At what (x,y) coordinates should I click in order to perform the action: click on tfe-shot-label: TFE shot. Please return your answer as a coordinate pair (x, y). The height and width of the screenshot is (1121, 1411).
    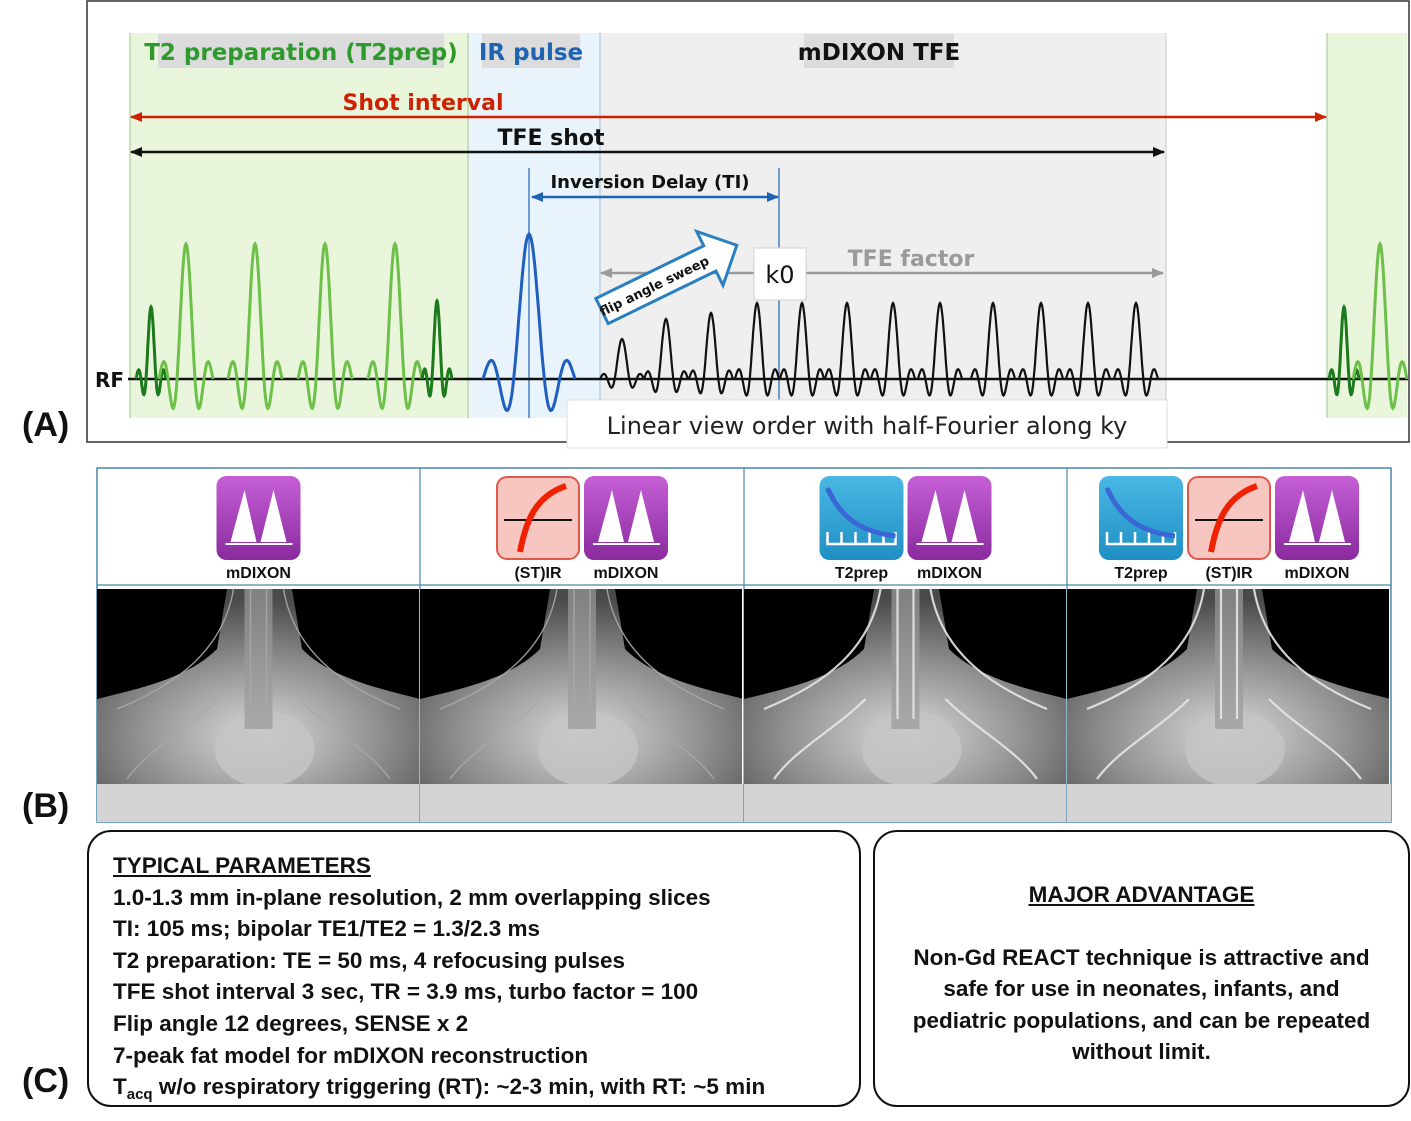
    Looking at the image, I should click on (551, 138).